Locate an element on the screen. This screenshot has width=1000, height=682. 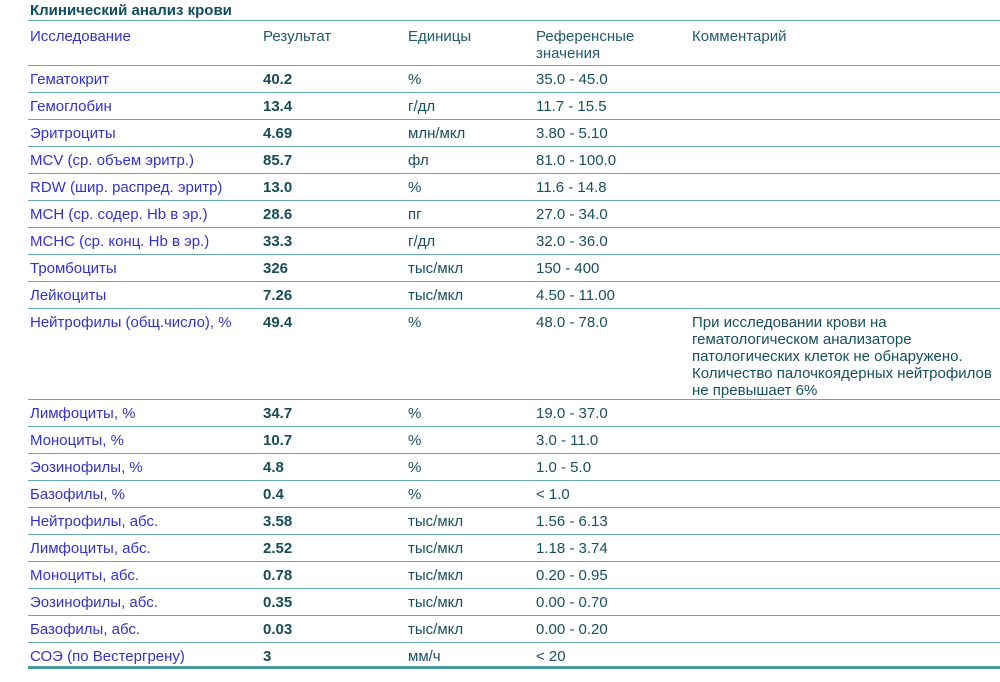
table-row: Моноциты, абс. 0.78 тыс/мкл 0.20 - 0.95 is located at coordinates (514, 575).